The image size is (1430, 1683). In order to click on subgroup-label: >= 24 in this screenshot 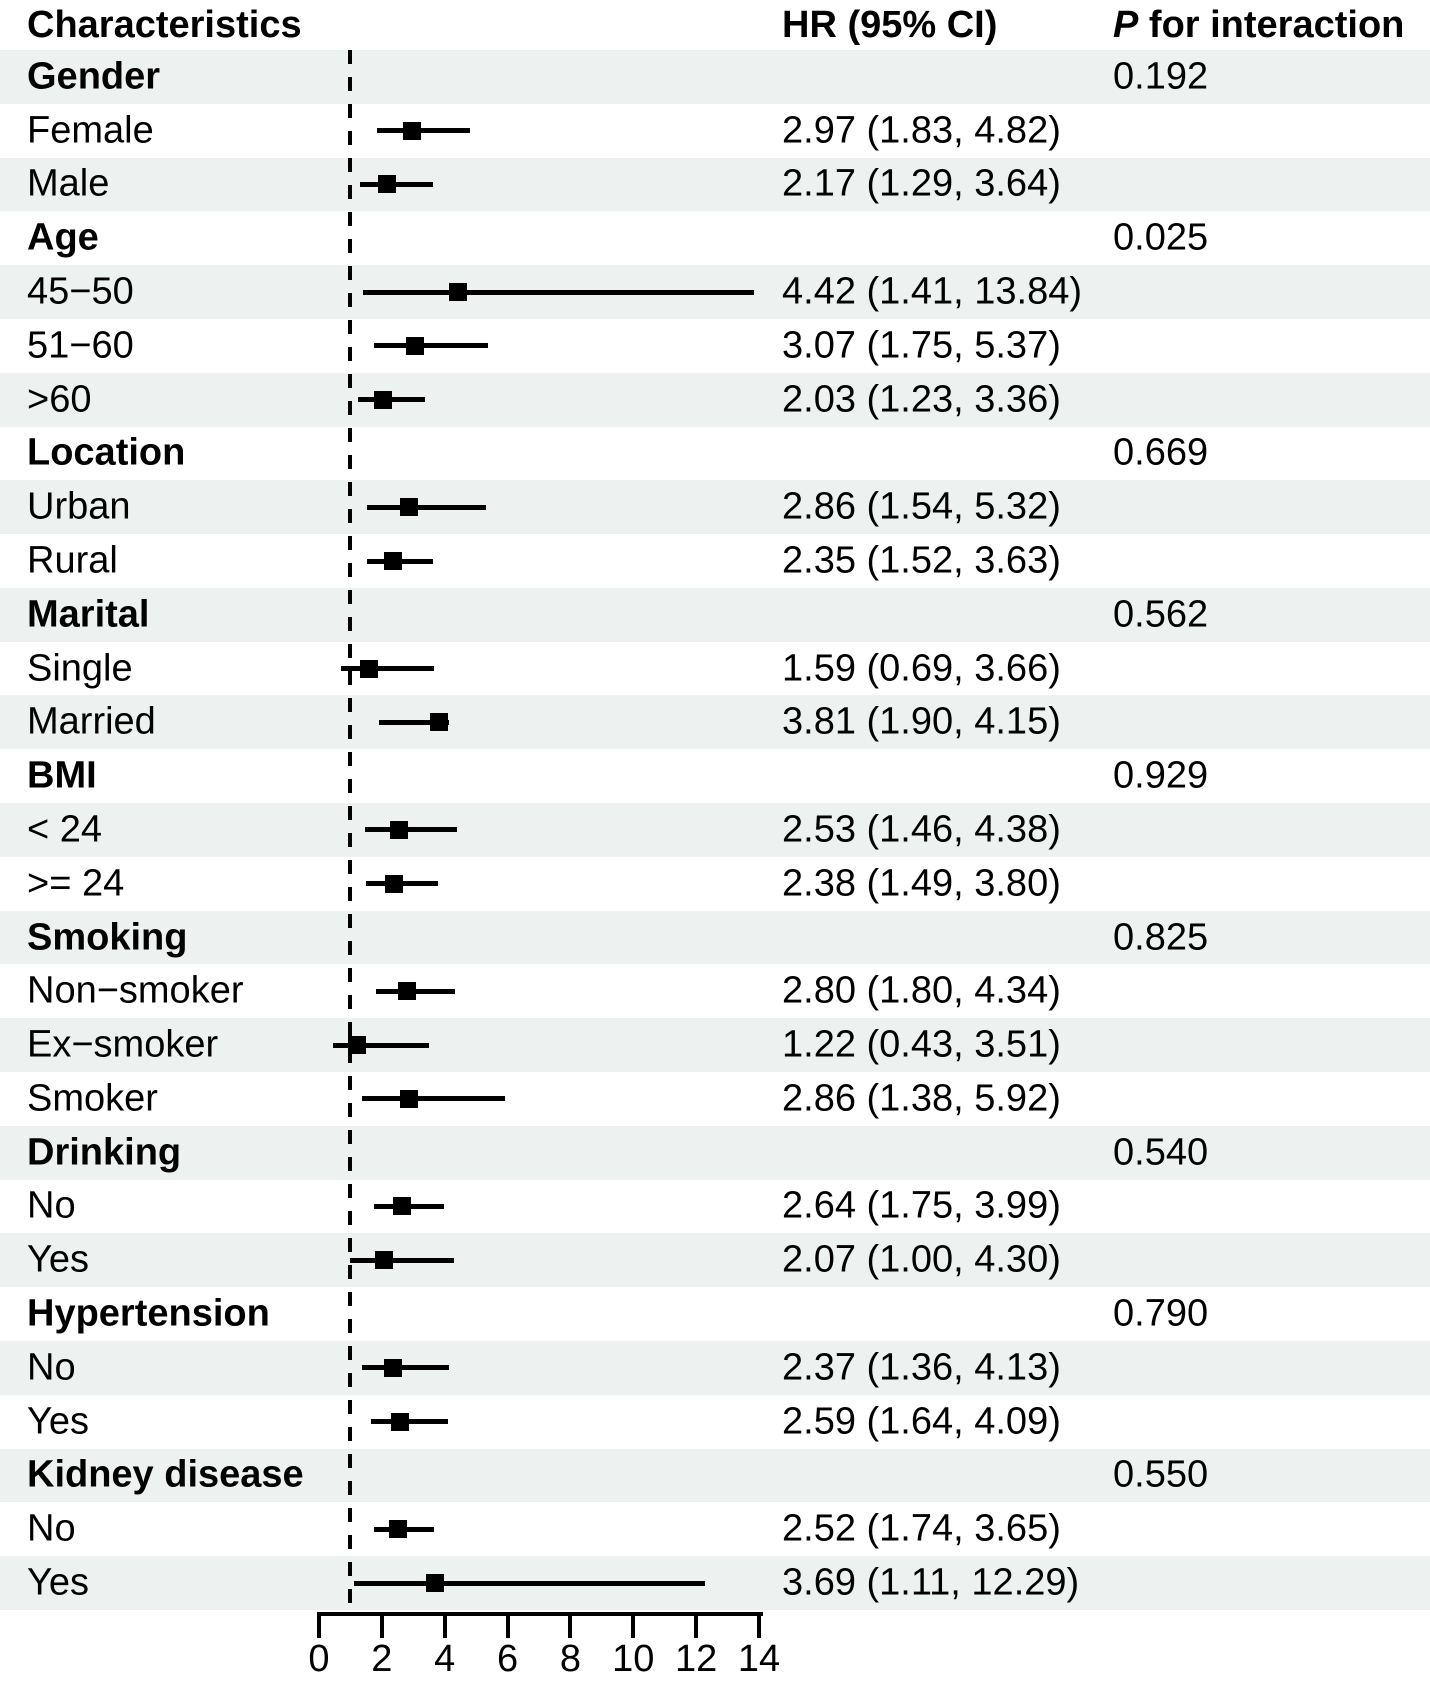, I will do `click(76, 883)`.